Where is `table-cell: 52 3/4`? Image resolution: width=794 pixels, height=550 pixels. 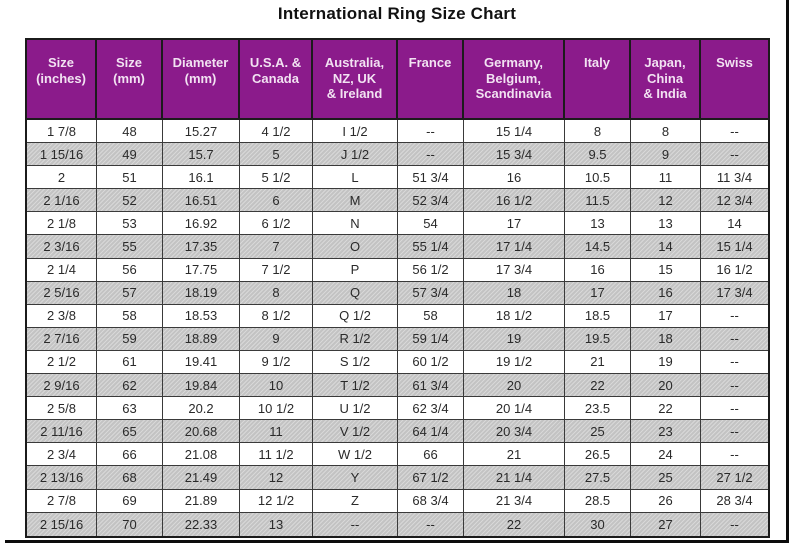 table-cell: 52 3/4 is located at coordinates (431, 201).